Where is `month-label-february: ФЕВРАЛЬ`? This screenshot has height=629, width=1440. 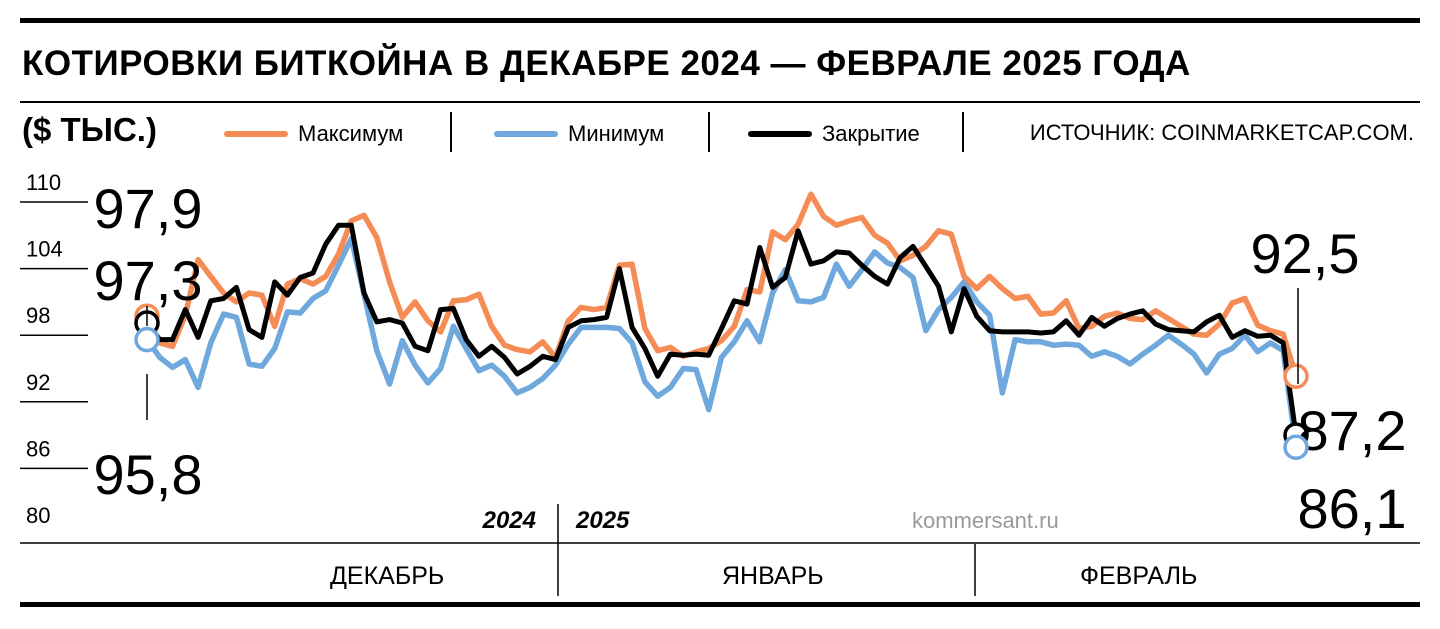
month-label-february: ФЕВРАЛЬ is located at coordinates (1139, 576).